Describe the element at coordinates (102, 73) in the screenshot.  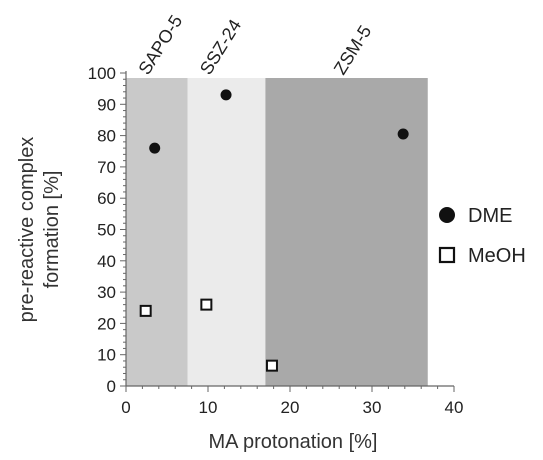
I see `y-tick-label: 100` at that location.